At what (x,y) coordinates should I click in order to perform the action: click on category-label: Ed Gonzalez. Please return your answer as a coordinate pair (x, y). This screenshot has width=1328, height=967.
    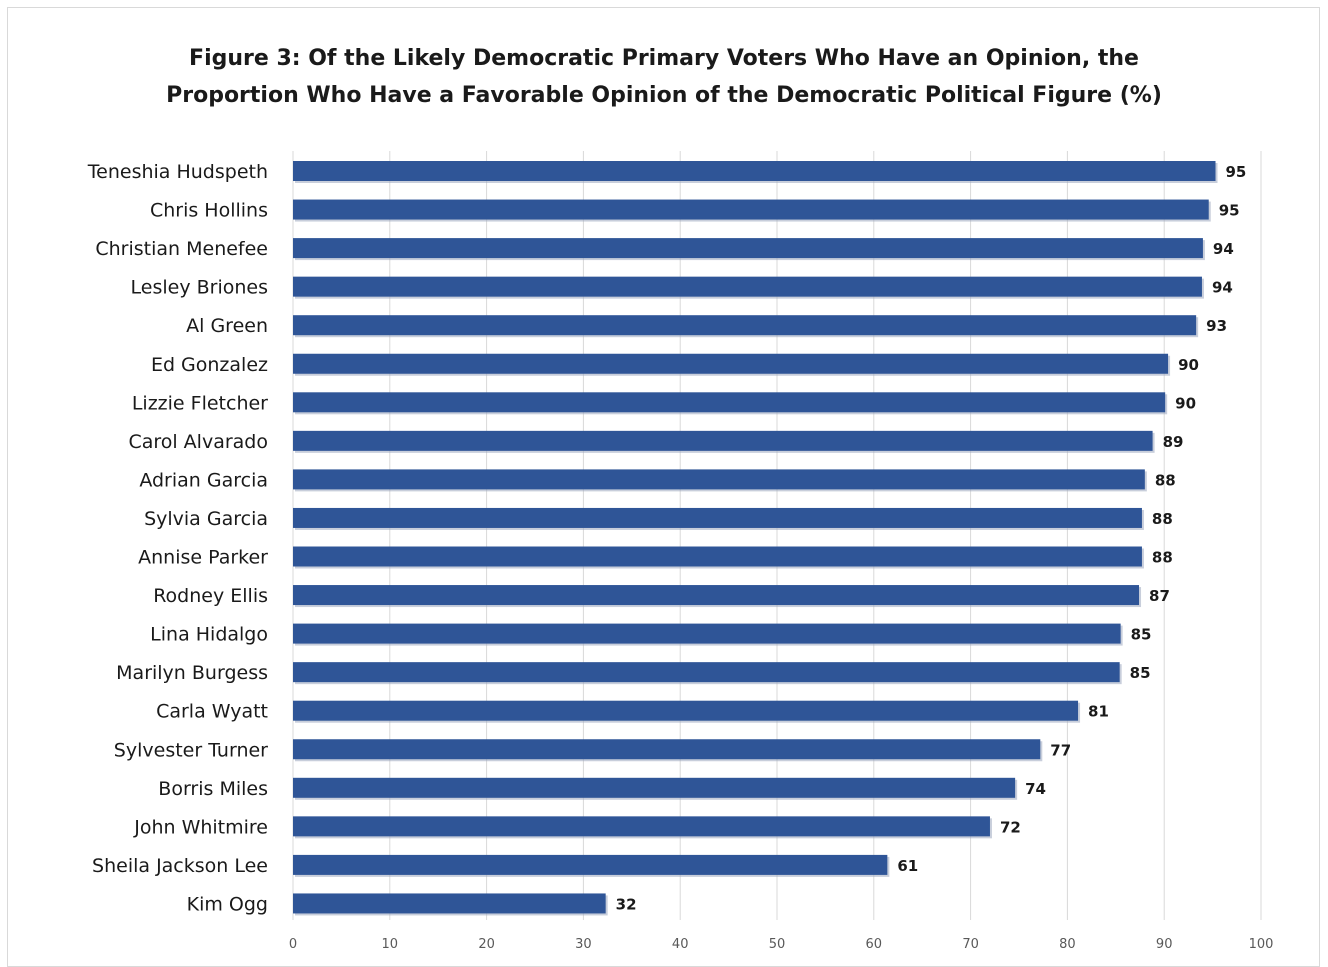
    Looking at the image, I should click on (209, 365).